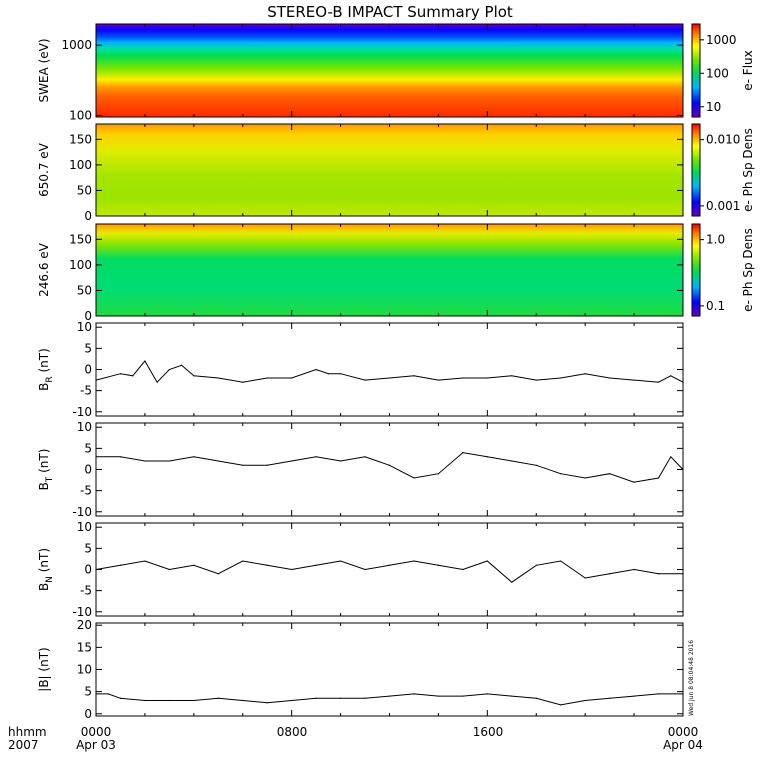  What do you see at coordinates (80, 165) in the screenshot?
I see `pad650-ytick-label: 100` at bounding box center [80, 165].